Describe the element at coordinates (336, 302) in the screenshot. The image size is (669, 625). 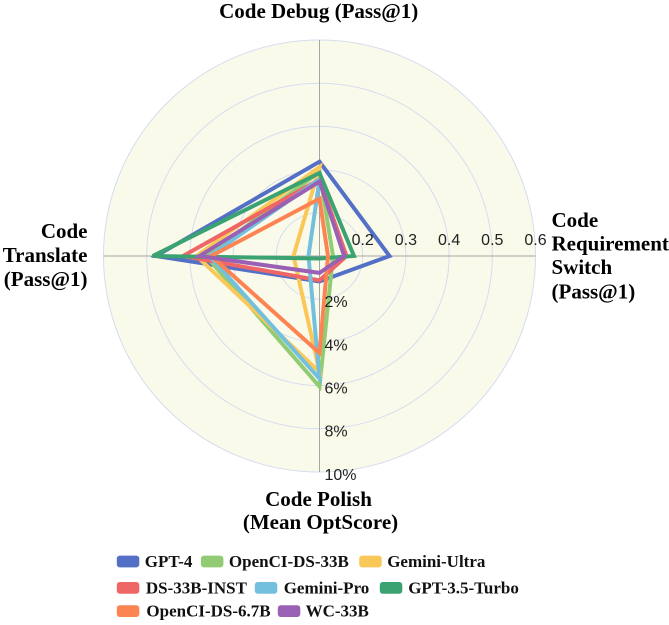
I see `svg-text: 2%` at that location.